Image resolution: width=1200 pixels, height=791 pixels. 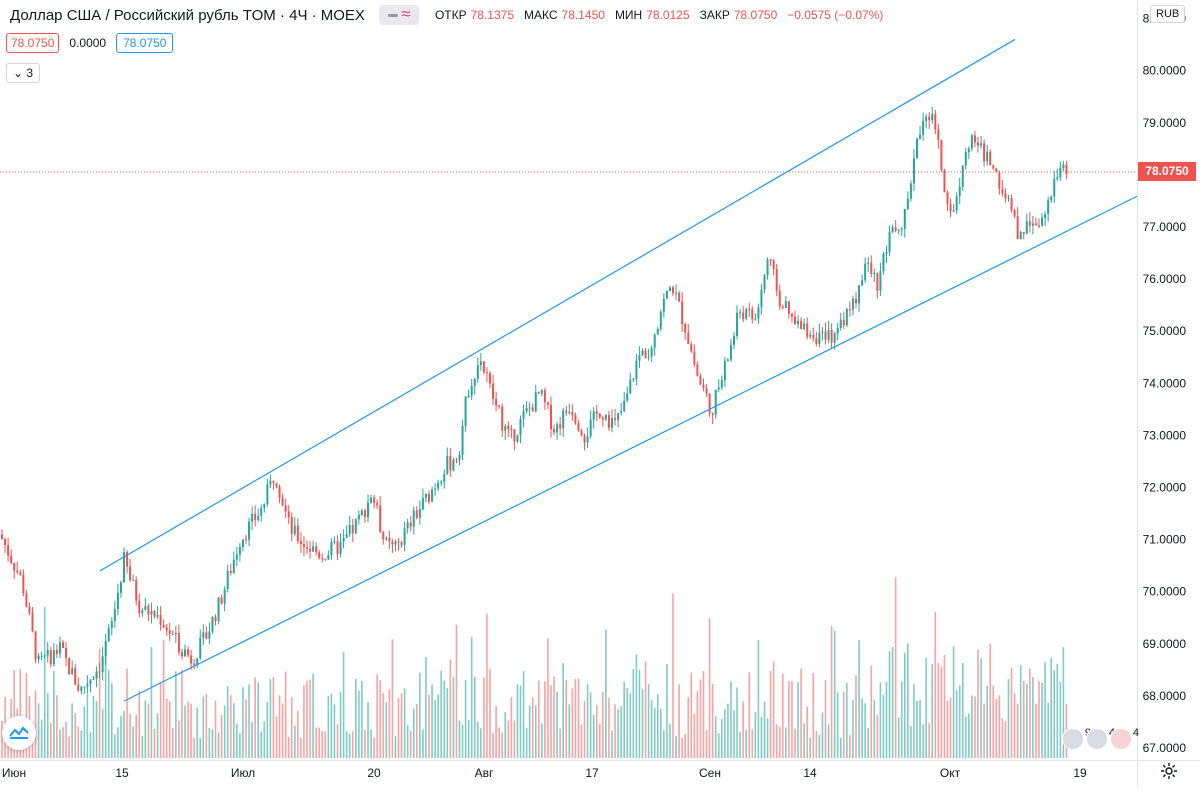 I want to click on sell-price: 78.0750, so click(x=33, y=43).